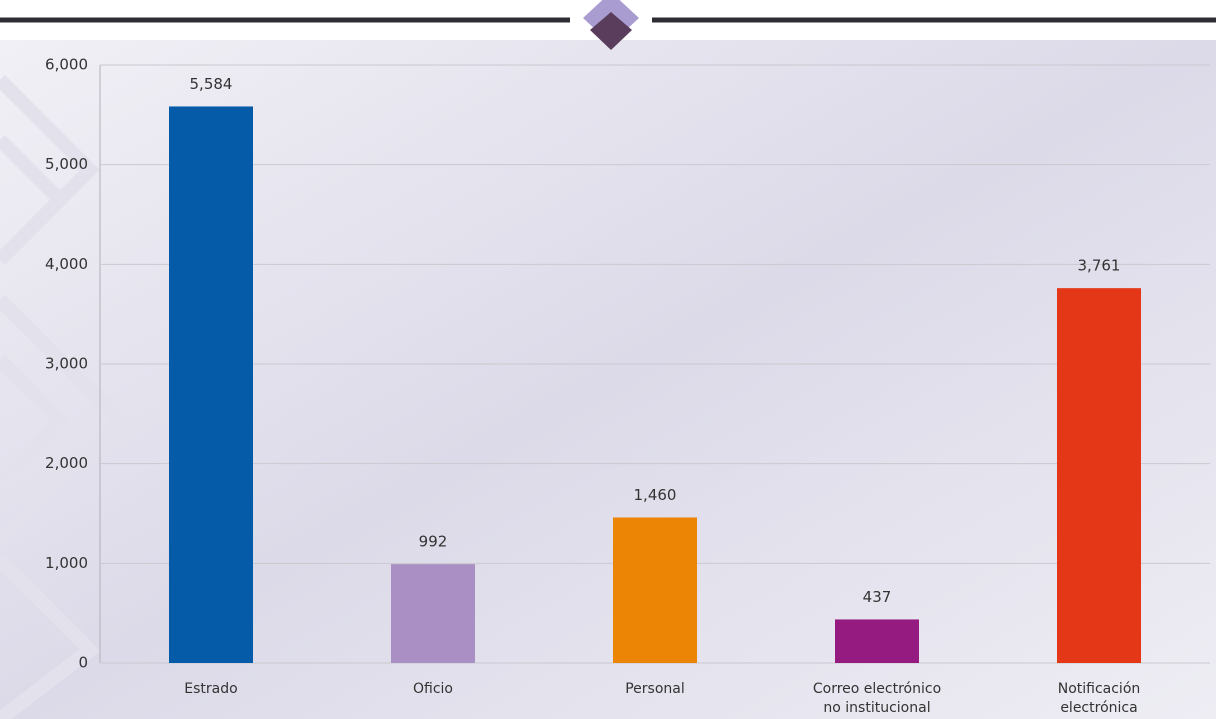 The image size is (1216, 719). What do you see at coordinates (66, 563) in the screenshot?
I see `y-tick-label: 1,000` at bounding box center [66, 563].